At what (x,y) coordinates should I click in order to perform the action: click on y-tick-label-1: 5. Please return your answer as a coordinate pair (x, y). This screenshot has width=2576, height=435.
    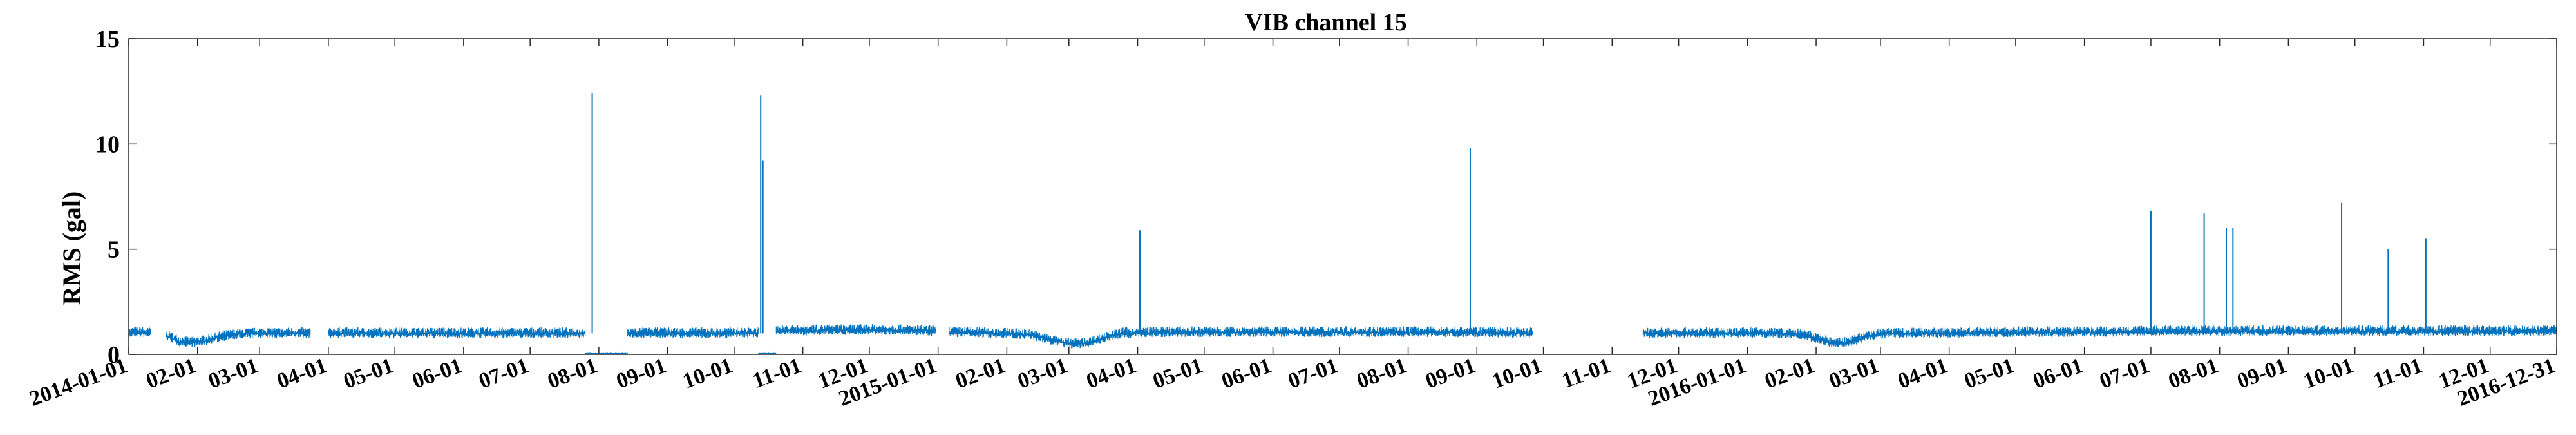
    Looking at the image, I should click on (114, 250).